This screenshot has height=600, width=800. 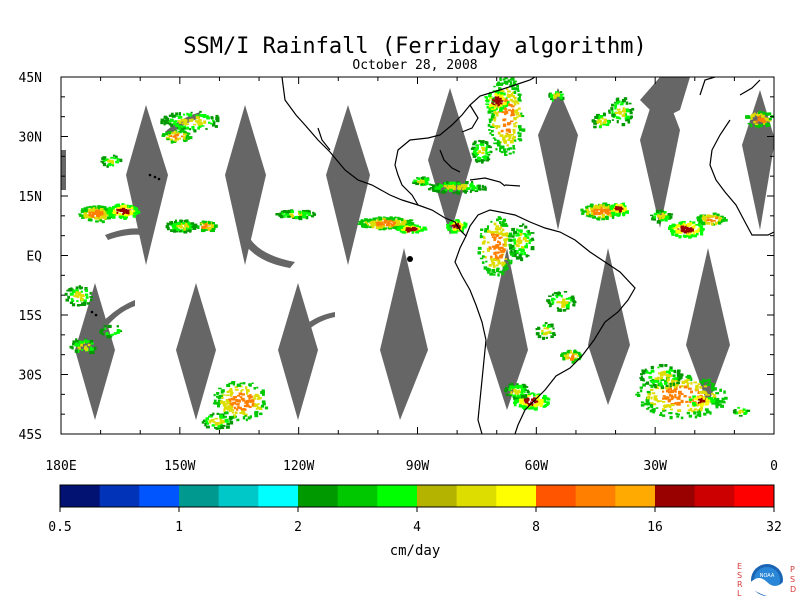 I want to click on colorbar-tick-label: 32, so click(x=774, y=527).